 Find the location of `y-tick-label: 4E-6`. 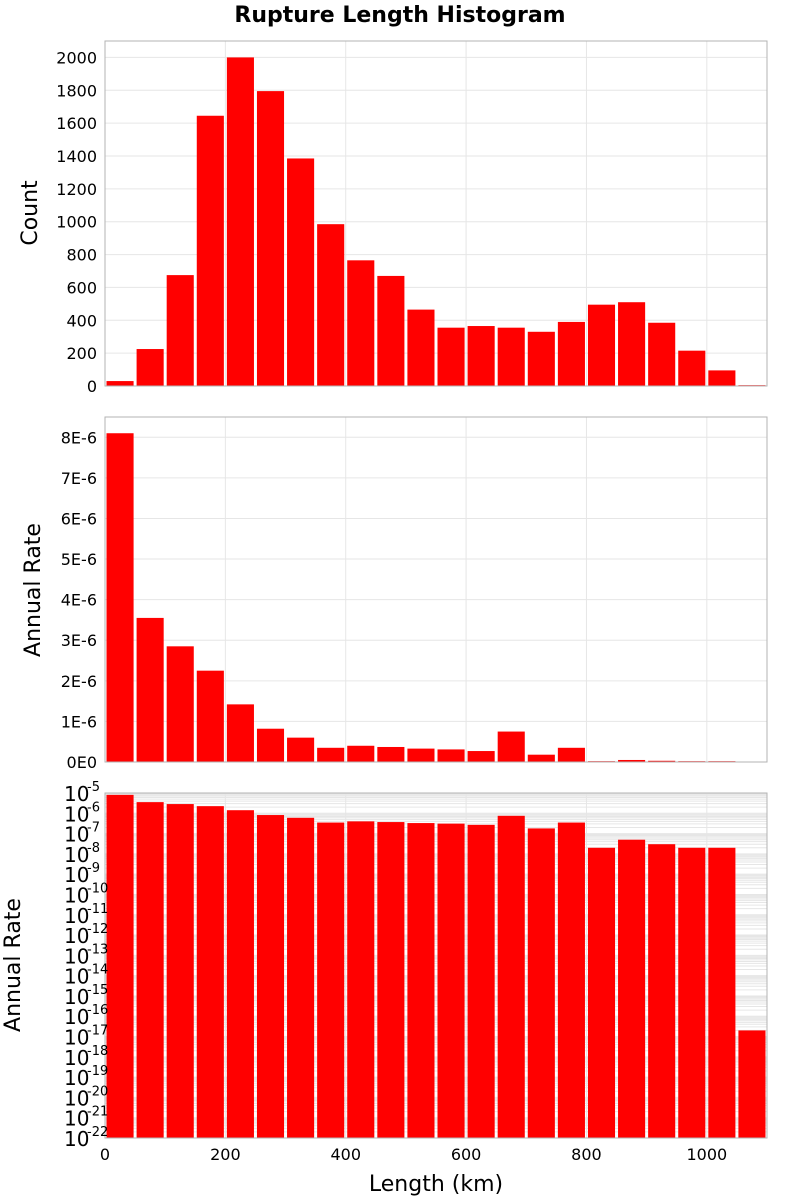

y-tick-label: 4E-6 is located at coordinates (79, 600).